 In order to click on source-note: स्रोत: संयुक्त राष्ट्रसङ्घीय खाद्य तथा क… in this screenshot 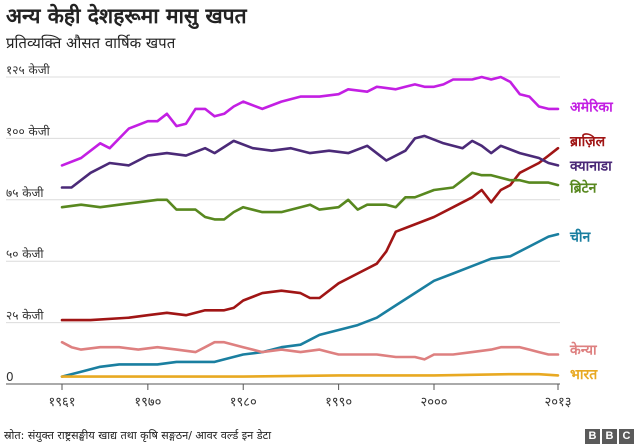, I will do `click(138, 435)`.